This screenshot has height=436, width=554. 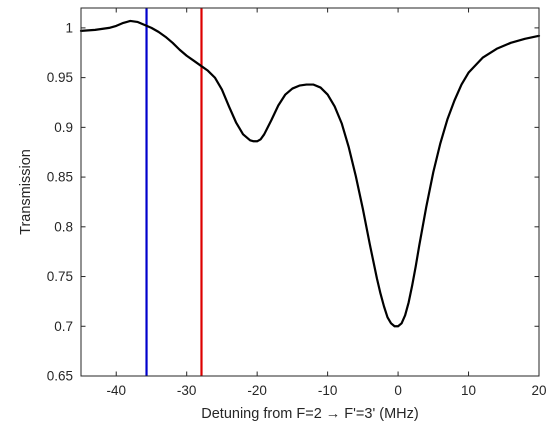 What do you see at coordinates (63, 226) in the screenshot?
I see `y-tick-label: 0.8` at bounding box center [63, 226].